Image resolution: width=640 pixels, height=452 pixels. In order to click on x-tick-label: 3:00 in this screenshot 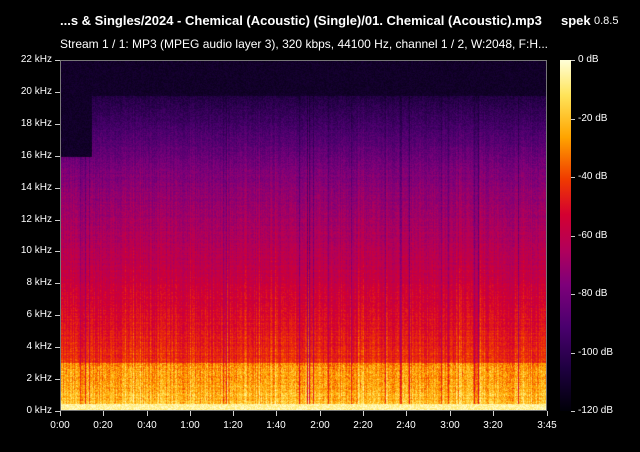, I will do `click(450, 425)`.